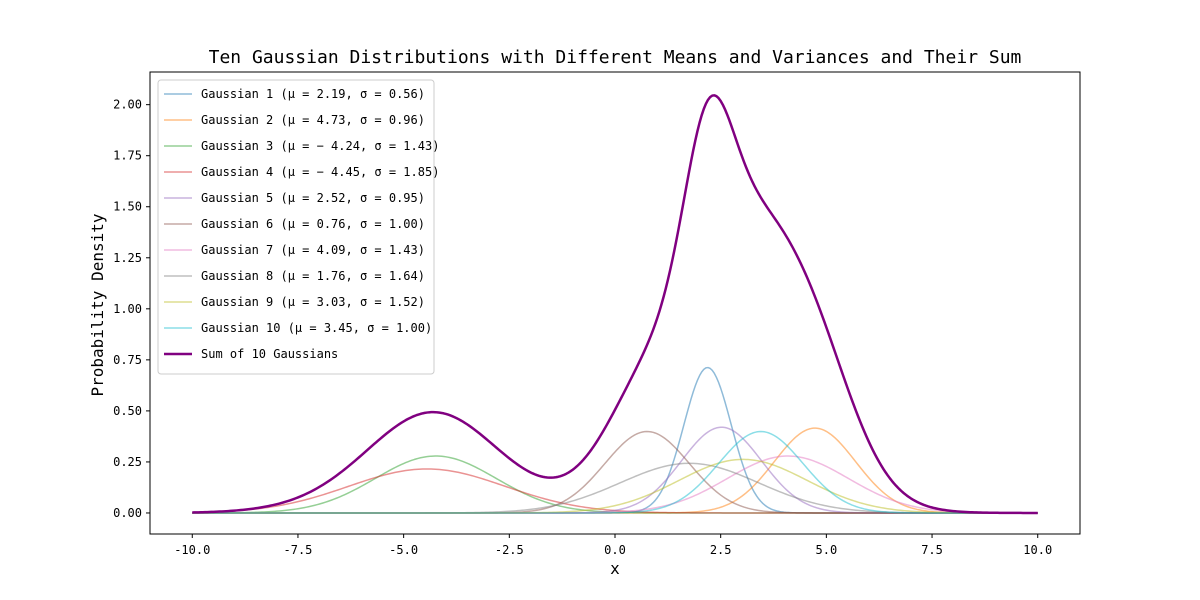 Image resolution: width=1200 pixels, height=600 pixels. Describe the element at coordinates (127, 105) in the screenshot. I see `y-tick-label: 2.00` at that location.